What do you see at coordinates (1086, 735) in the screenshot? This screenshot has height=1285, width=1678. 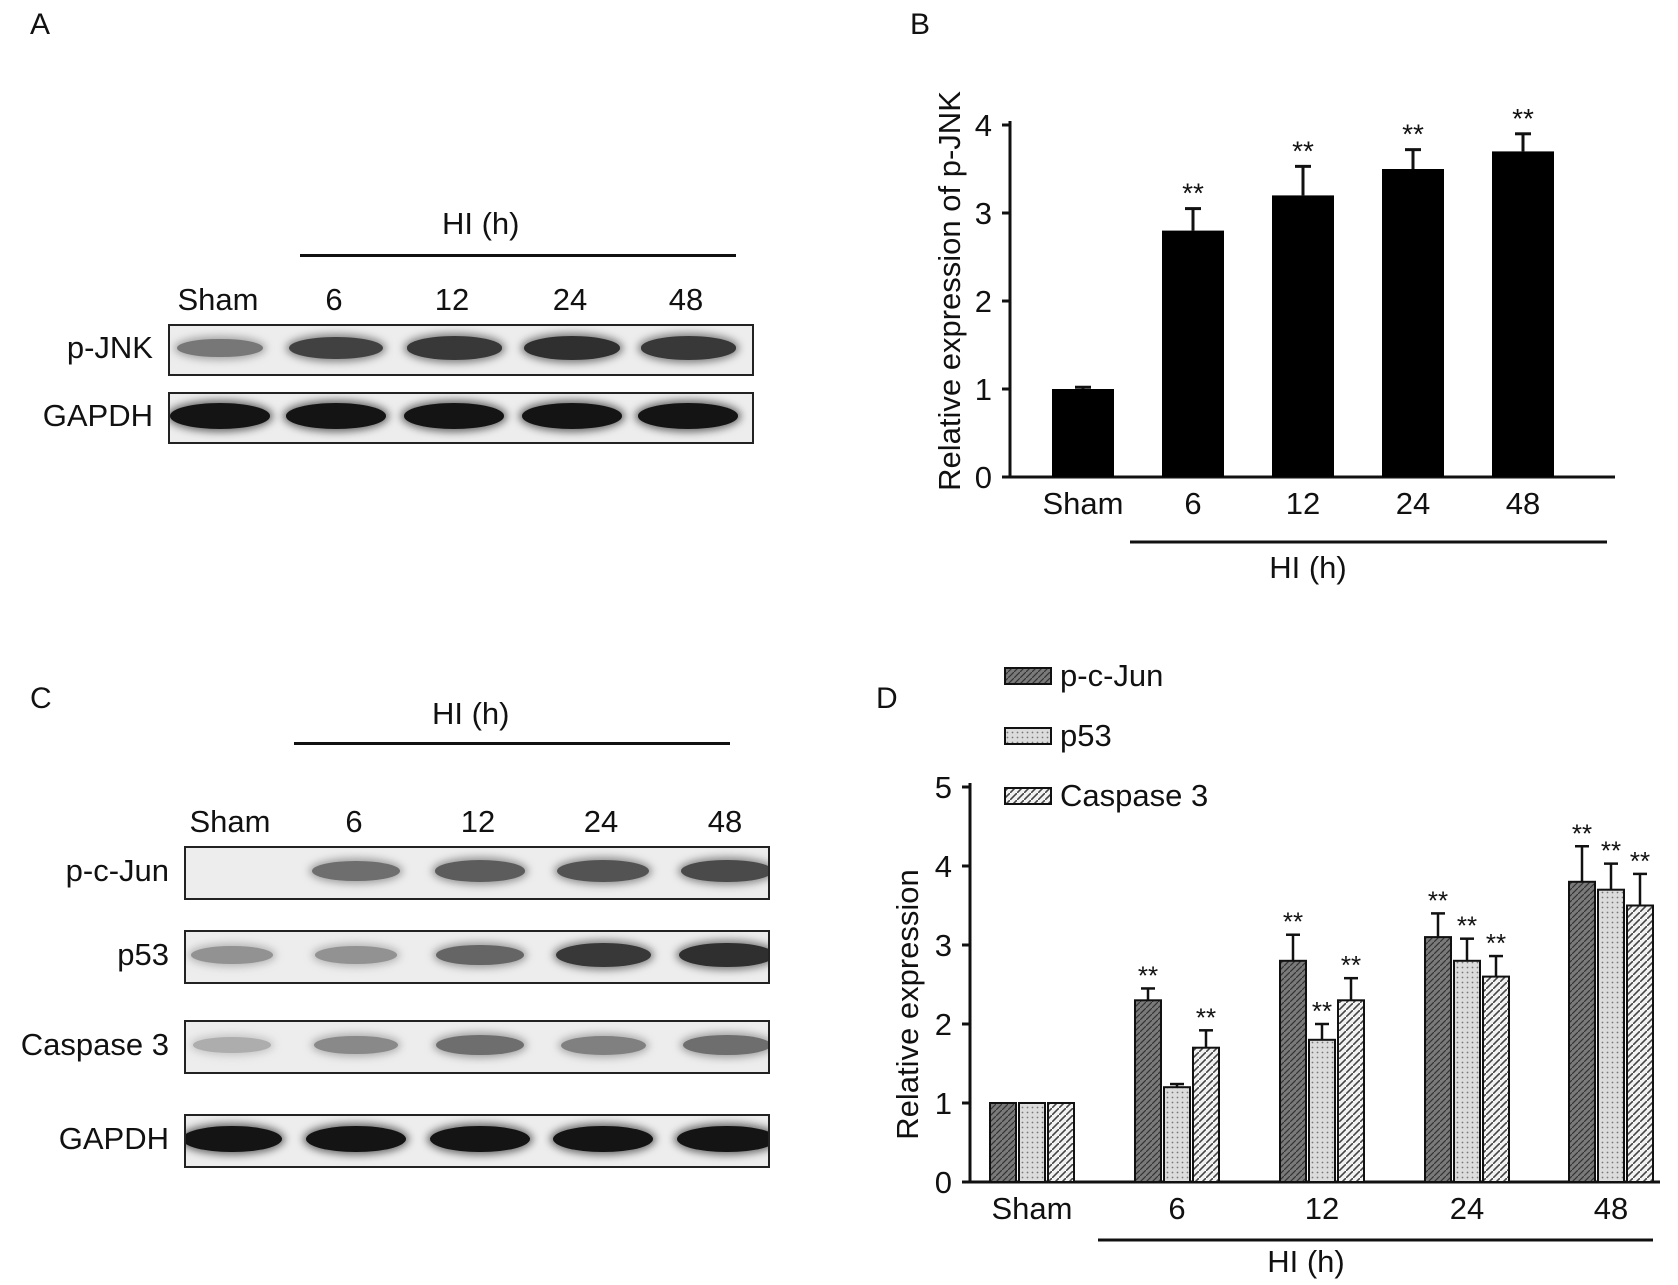 I see `legend-label: p53` at bounding box center [1086, 735].